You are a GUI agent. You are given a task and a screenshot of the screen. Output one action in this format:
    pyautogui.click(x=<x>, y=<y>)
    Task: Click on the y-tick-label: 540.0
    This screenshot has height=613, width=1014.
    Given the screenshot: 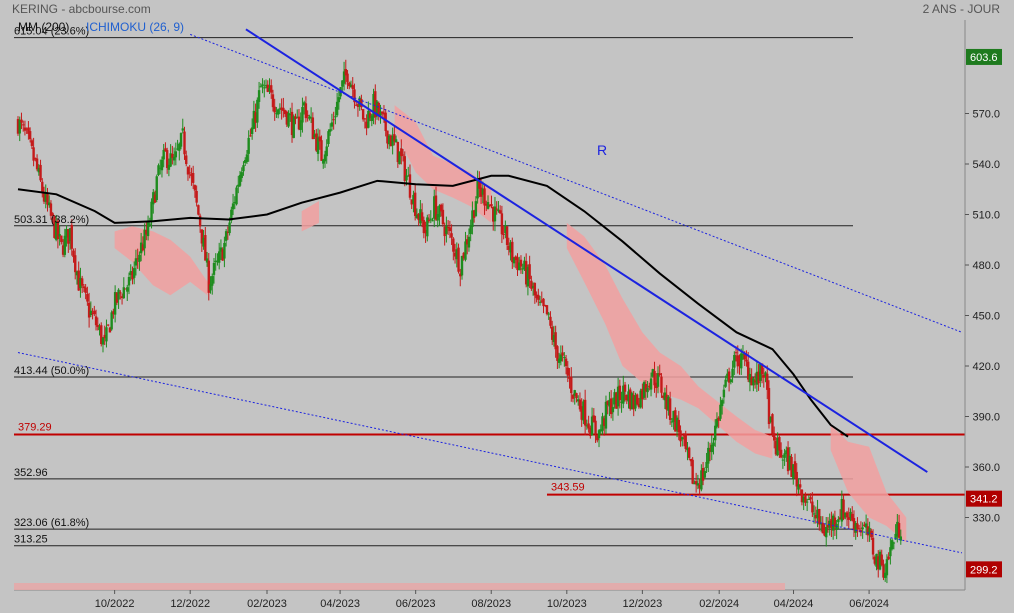 What is the action you would take?
    pyautogui.click(x=986, y=165)
    